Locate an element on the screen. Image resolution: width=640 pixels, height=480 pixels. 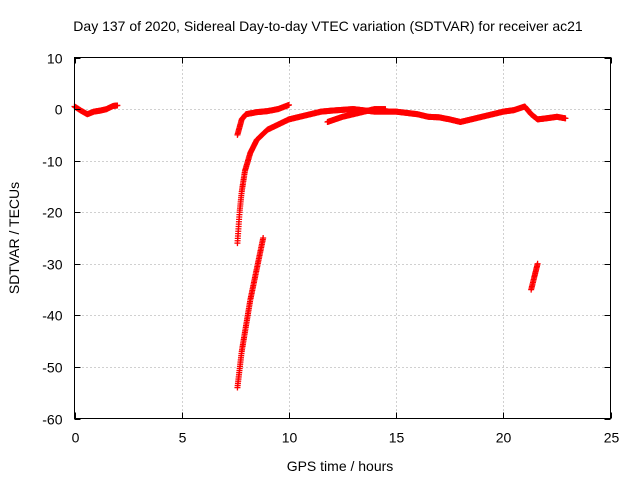
y-tick-label: -30 is located at coordinates (52, 265).